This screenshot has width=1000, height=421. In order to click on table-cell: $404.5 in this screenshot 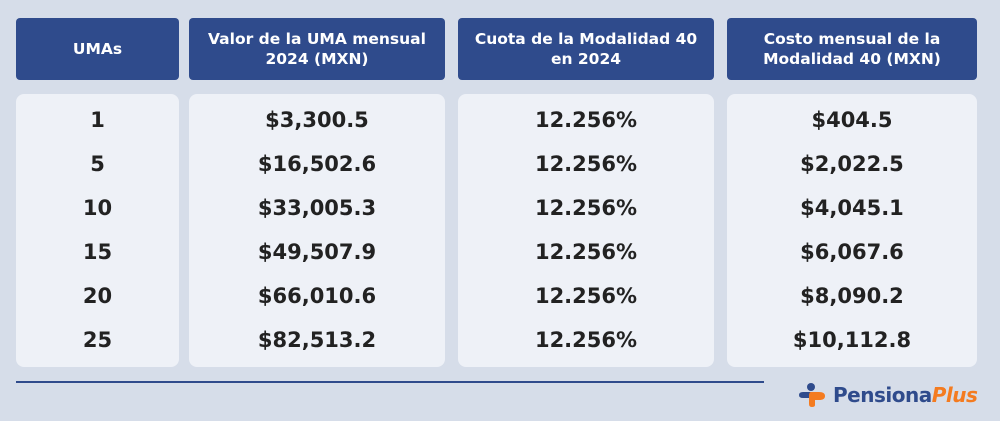, I will do `click(852, 120)`.